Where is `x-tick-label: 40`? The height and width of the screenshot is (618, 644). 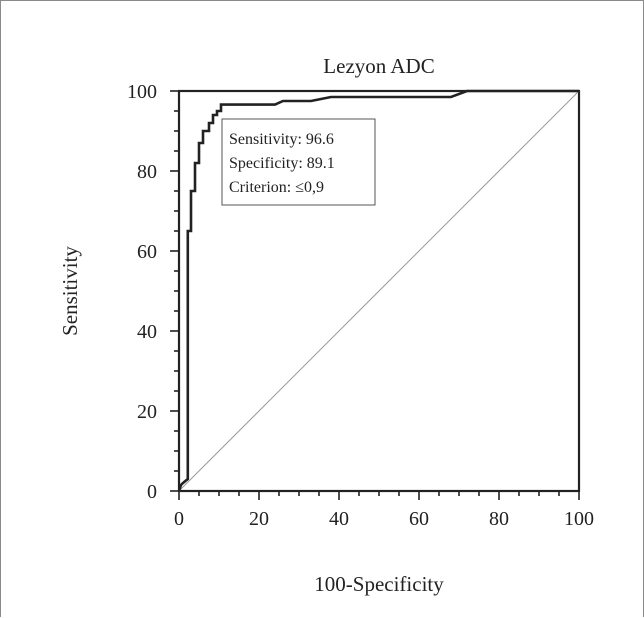
x-tick-label: 40 is located at coordinates (339, 519).